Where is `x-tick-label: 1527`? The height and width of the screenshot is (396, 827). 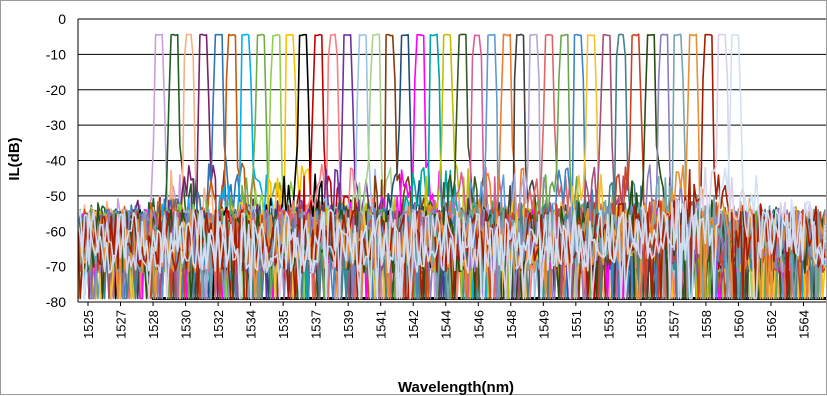
x-tick-label: 1527 is located at coordinates (121, 324).